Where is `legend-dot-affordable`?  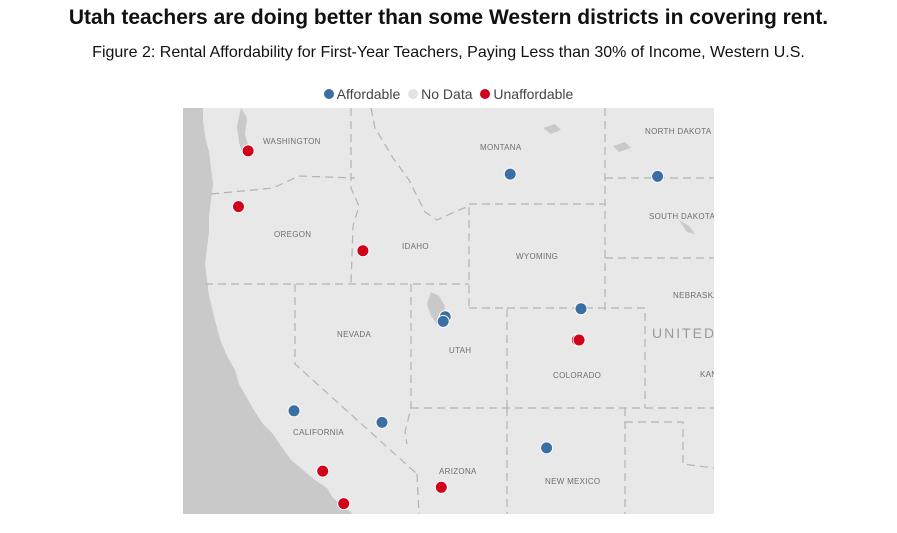
legend-dot-affordable is located at coordinates (328, 94).